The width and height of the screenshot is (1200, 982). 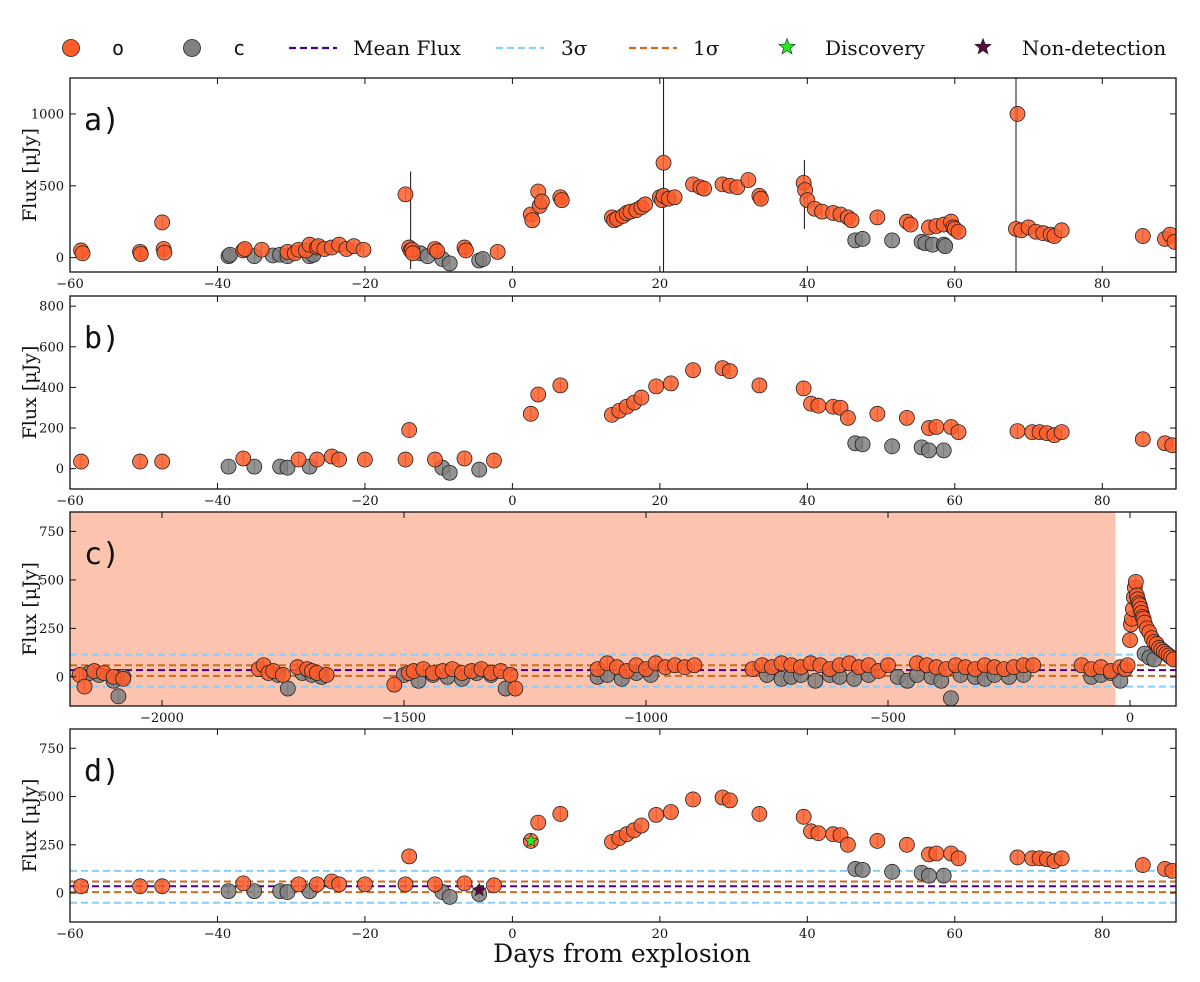 I want to click on legend-entry-discovery: Discovery, so click(x=852, y=48).